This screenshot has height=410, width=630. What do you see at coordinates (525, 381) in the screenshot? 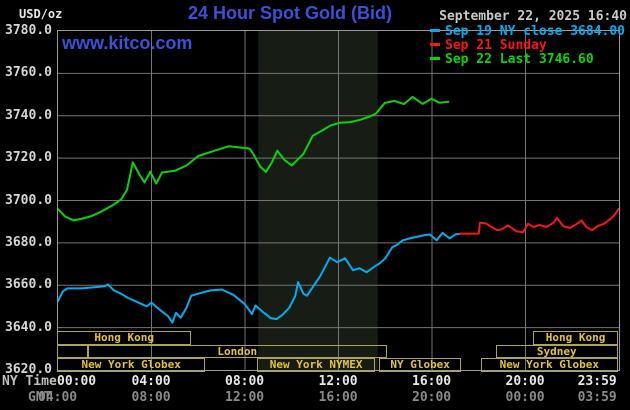
I see `ny-time-tick: 20:00` at bounding box center [525, 381].